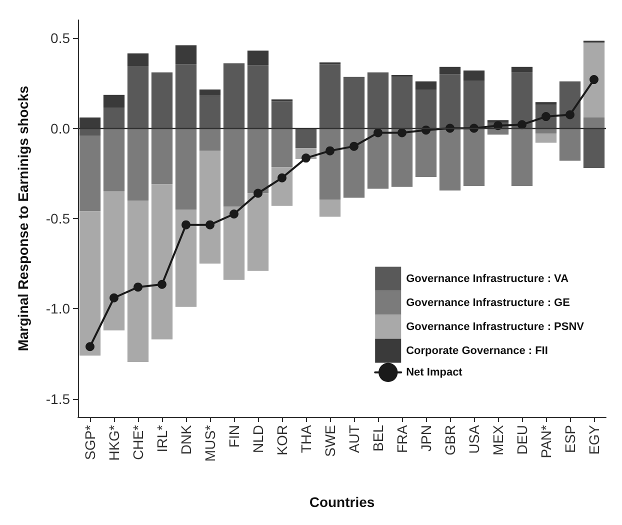  Describe the element at coordinates (474, 439) in the screenshot. I see `x-tick-label: USA` at that location.